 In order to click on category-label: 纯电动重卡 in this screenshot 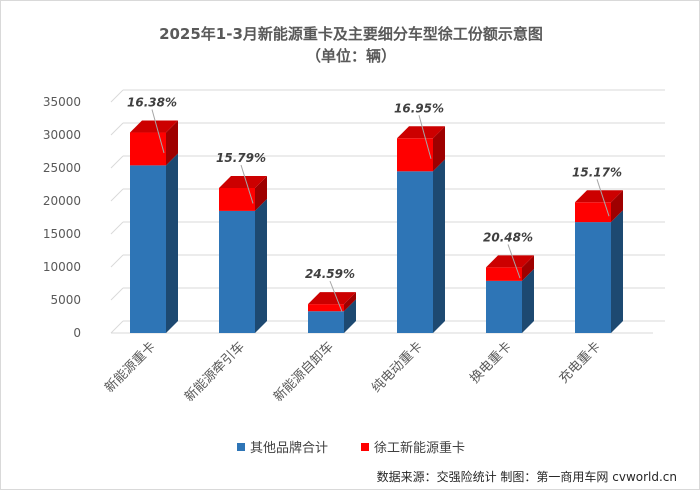, I will do `click(397, 367)`.